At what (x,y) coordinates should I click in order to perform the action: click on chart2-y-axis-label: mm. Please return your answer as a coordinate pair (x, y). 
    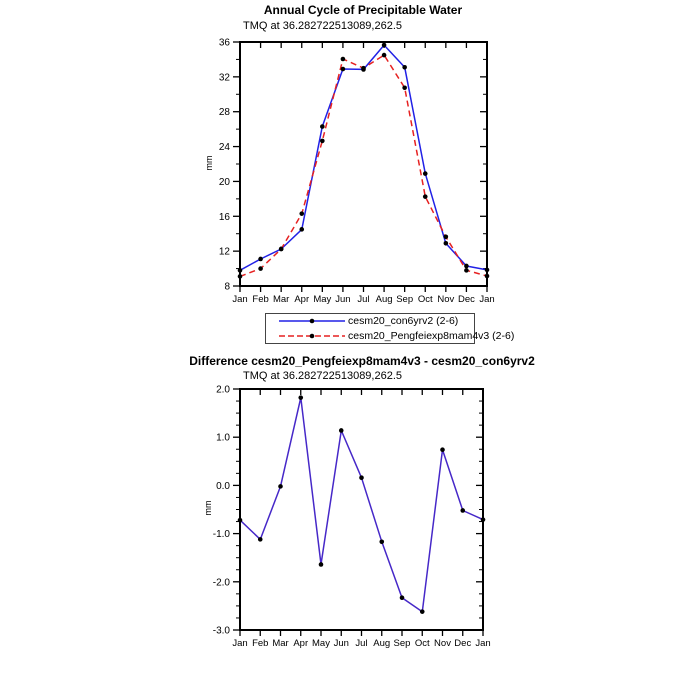
    Looking at the image, I should click on (208, 508).